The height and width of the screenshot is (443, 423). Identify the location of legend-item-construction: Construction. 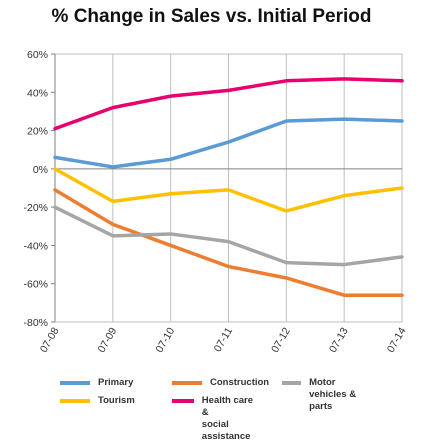
(220, 383).